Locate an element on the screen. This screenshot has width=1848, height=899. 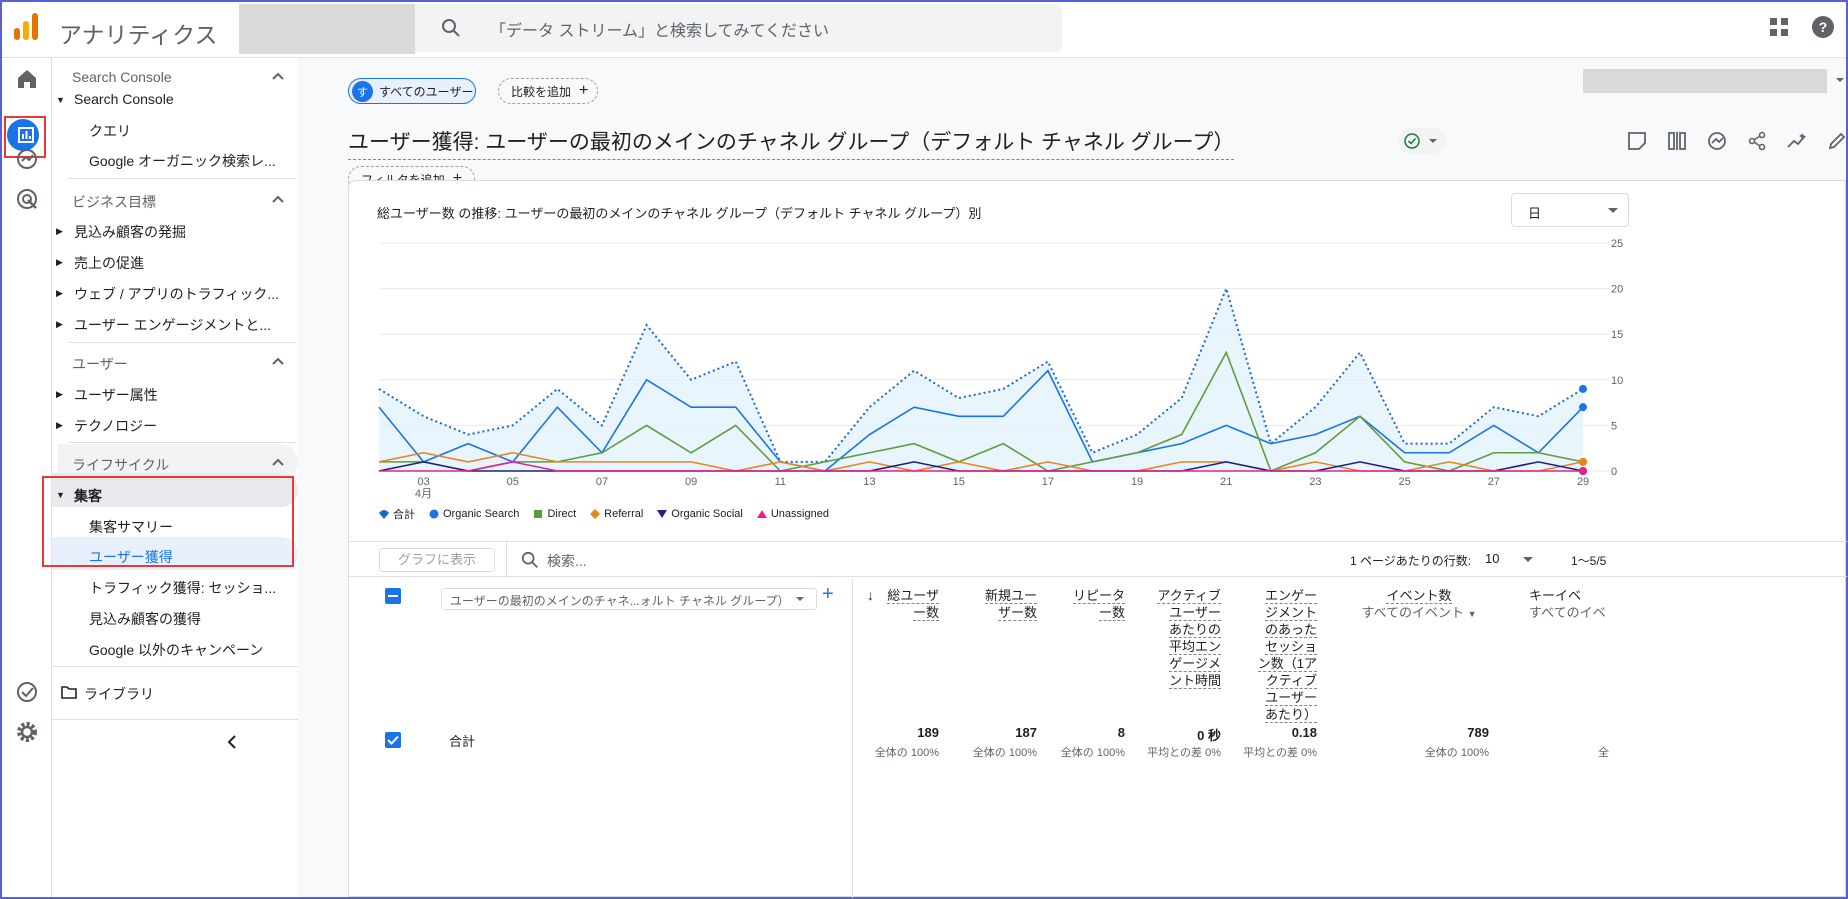
x-tick-label: 17 is located at coordinates (1048, 482).